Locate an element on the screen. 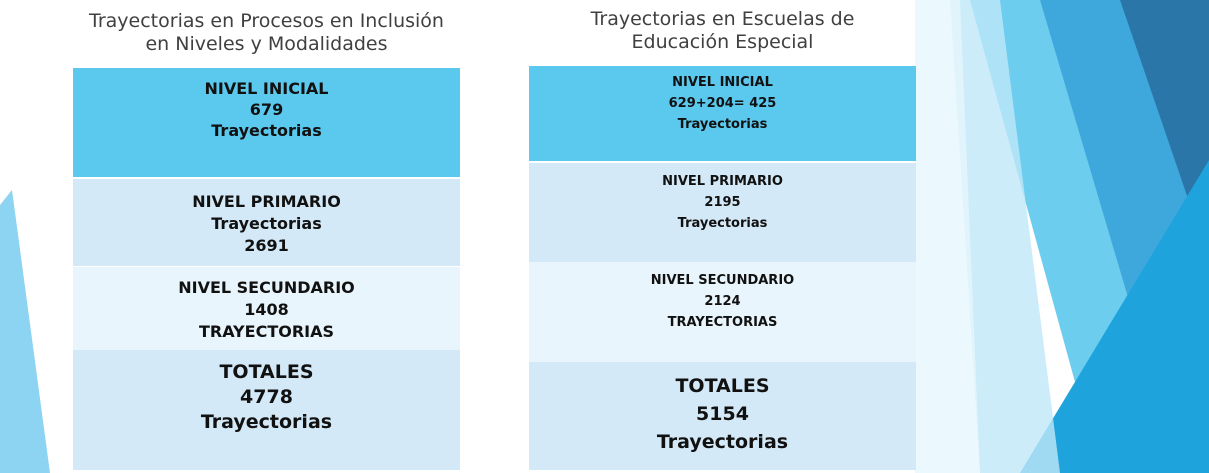  table-cell: NIVEL PRIMARIO 2195 Trayectorias is located at coordinates (722, 212).